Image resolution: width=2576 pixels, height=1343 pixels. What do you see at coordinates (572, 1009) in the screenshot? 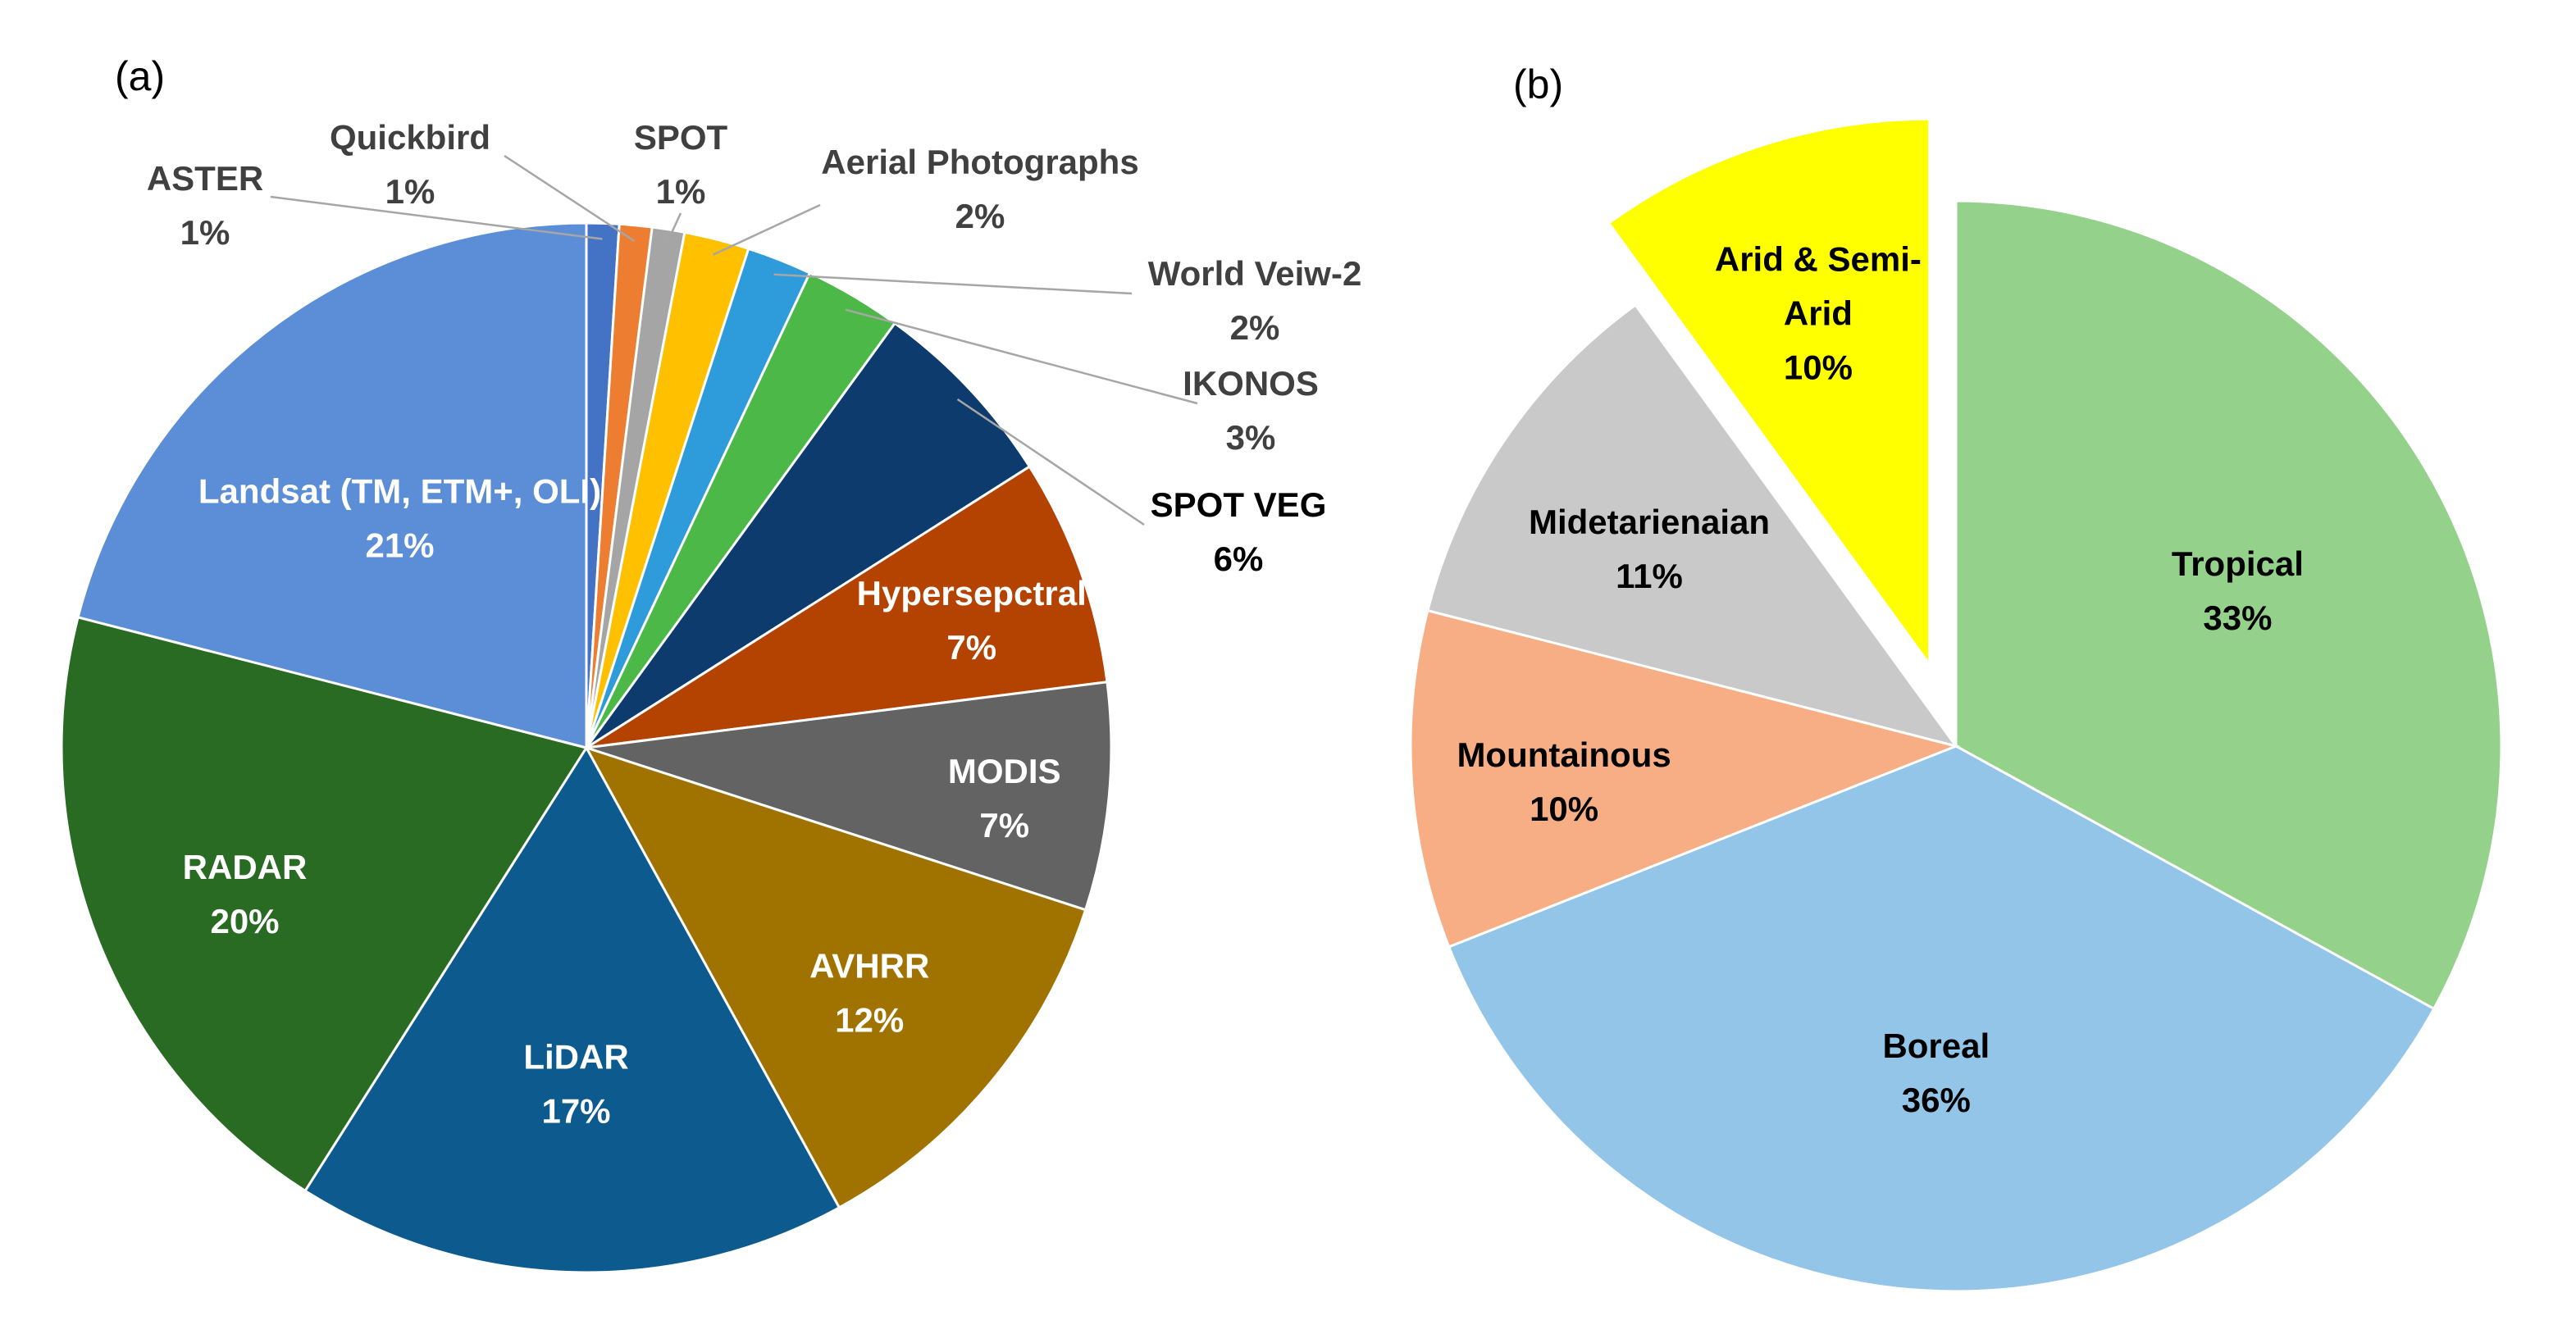
I see `slice-lidar` at bounding box center [572, 1009].